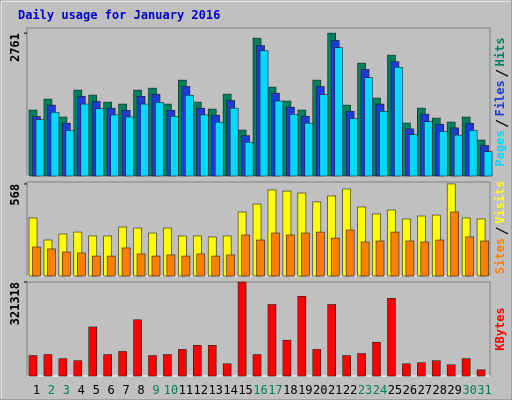 Image resolution: width=512 pixels, height=400 pixels. What do you see at coordinates (500, 98) in the screenshot?
I see `legend-label: Files` at bounding box center [500, 98].